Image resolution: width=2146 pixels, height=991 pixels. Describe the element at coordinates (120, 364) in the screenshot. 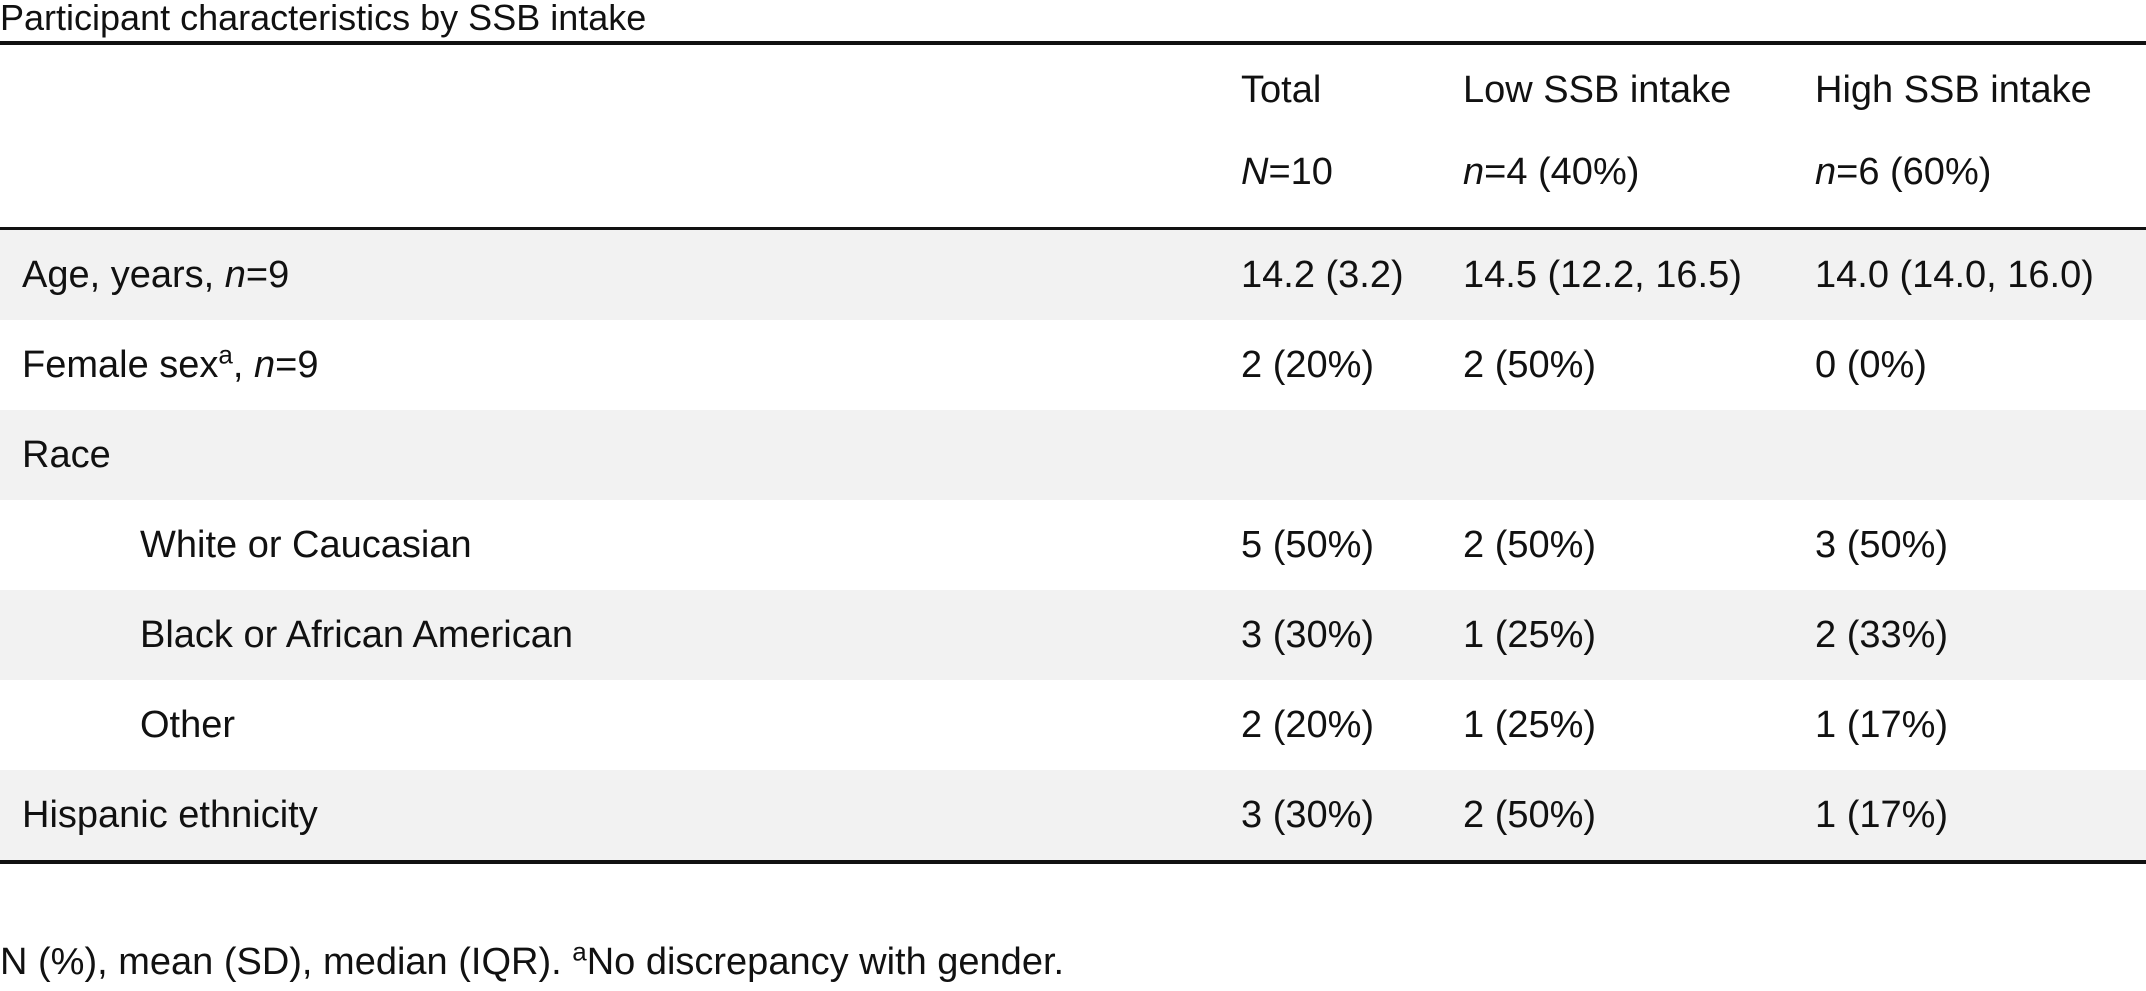

I see `female-sex-label-text: Female sex` at that location.